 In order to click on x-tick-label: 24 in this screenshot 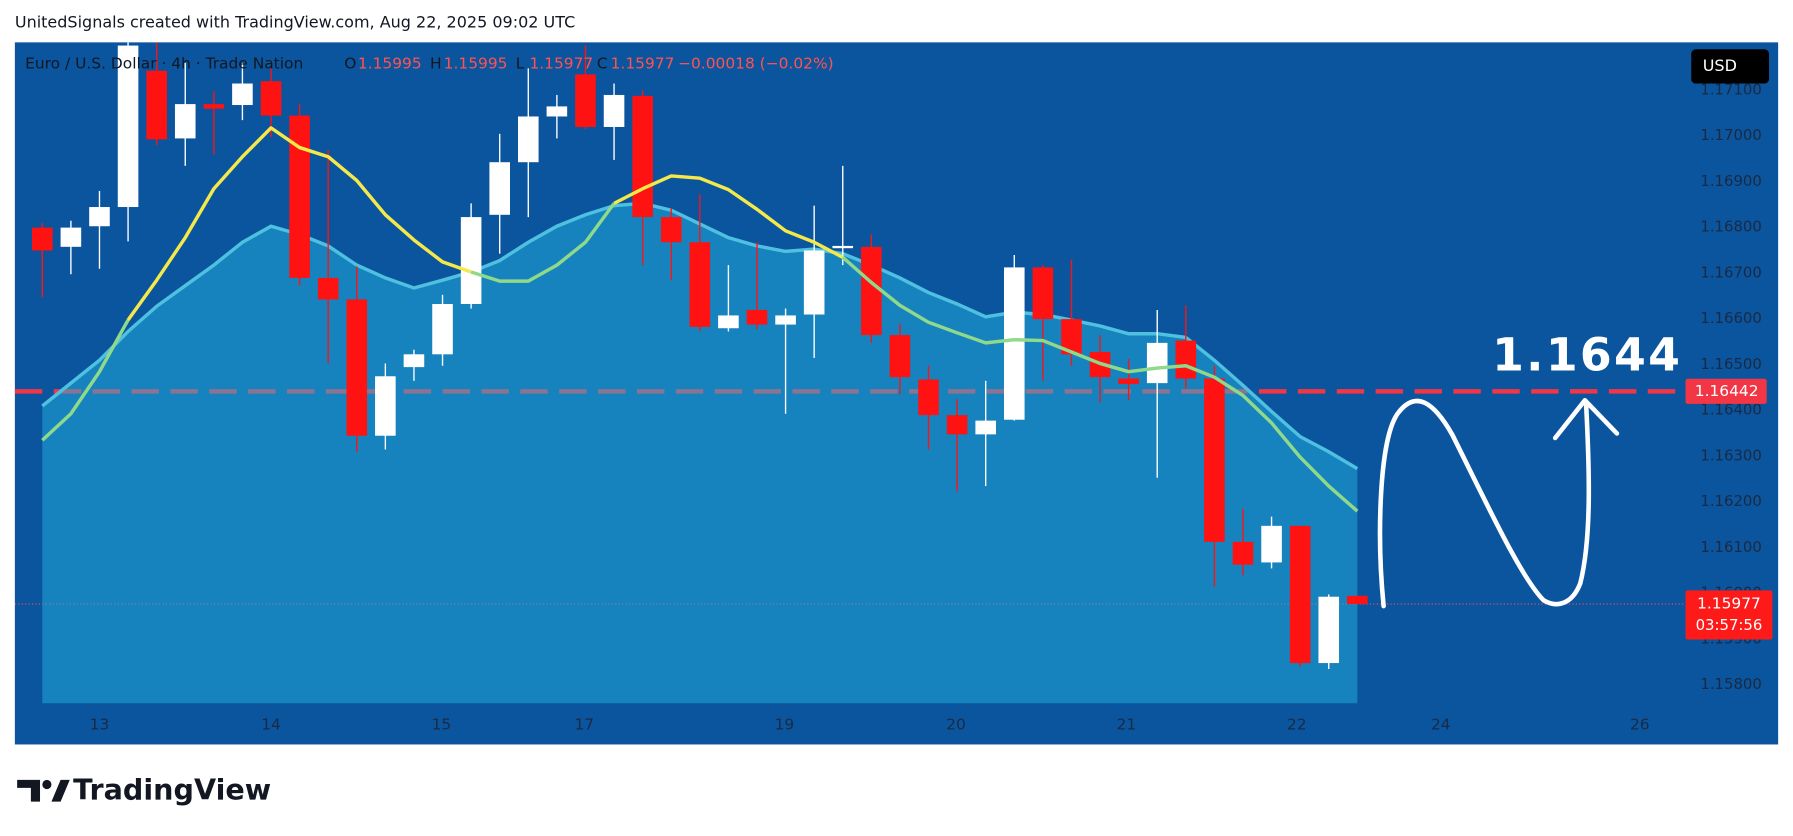, I will do `click(1441, 725)`.